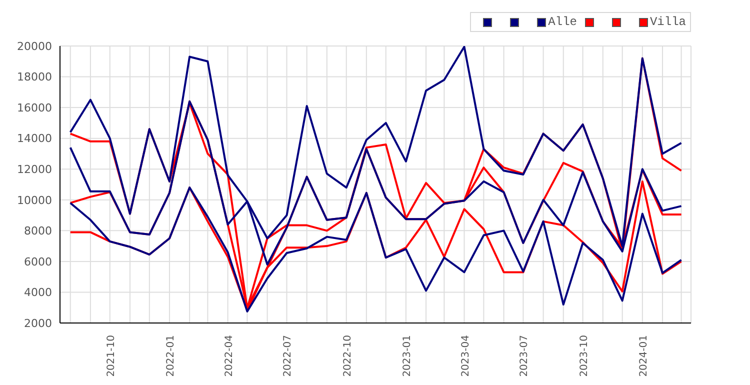 The width and height of the screenshot is (750, 385). I want to click on x-tick-label: 2023-04, so click(466, 356).